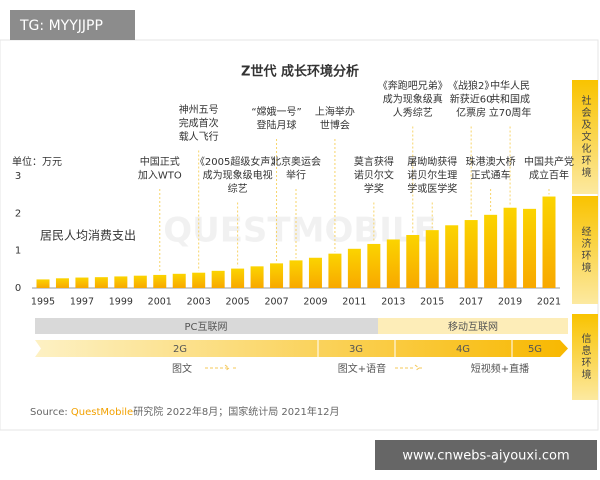 The width and height of the screenshot is (600, 480). What do you see at coordinates (432, 161) in the screenshot?
I see `annotation: 屠呦呦获得` at bounding box center [432, 161].